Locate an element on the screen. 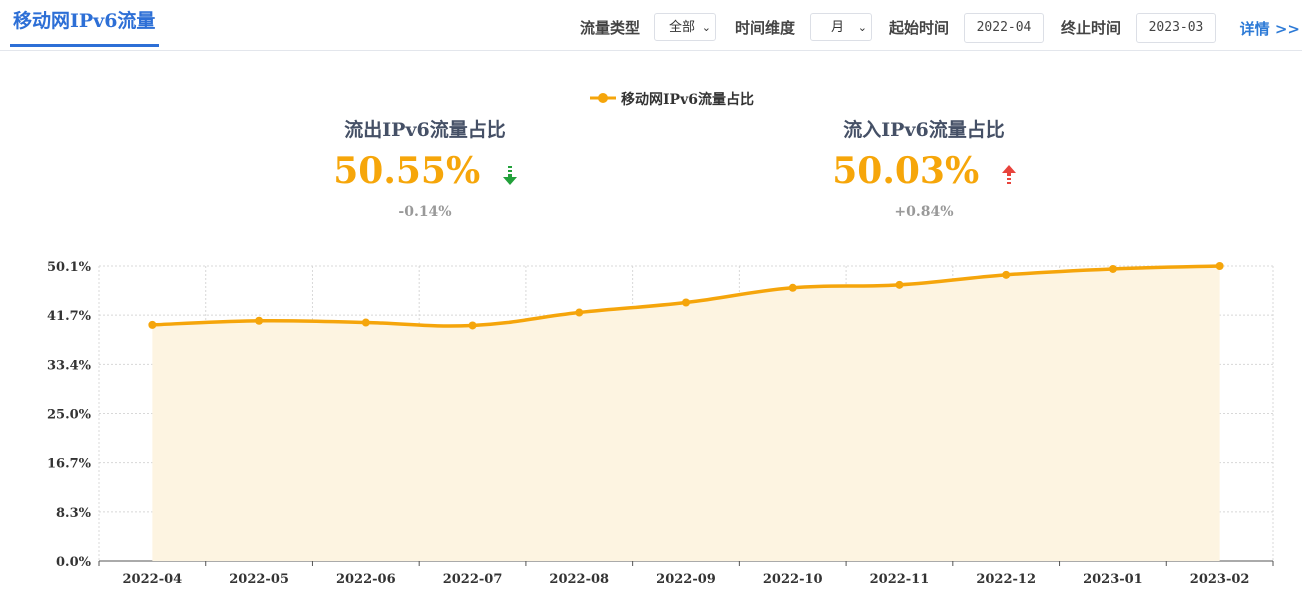 Image resolution: width=1302 pixels, height=590 pixels. x-tick-label: 2022-12 is located at coordinates (1006, 579).